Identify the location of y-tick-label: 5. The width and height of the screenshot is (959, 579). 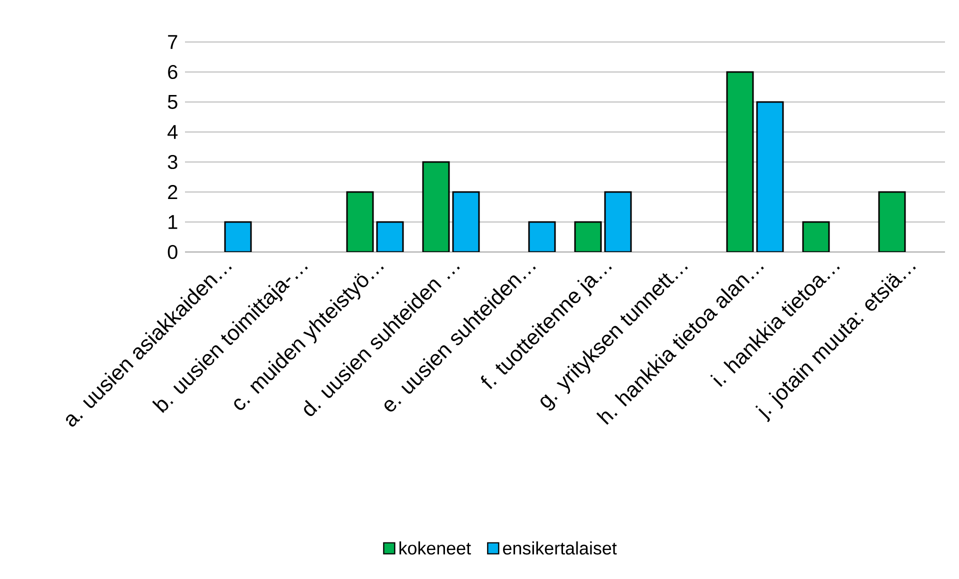
(173, 102).